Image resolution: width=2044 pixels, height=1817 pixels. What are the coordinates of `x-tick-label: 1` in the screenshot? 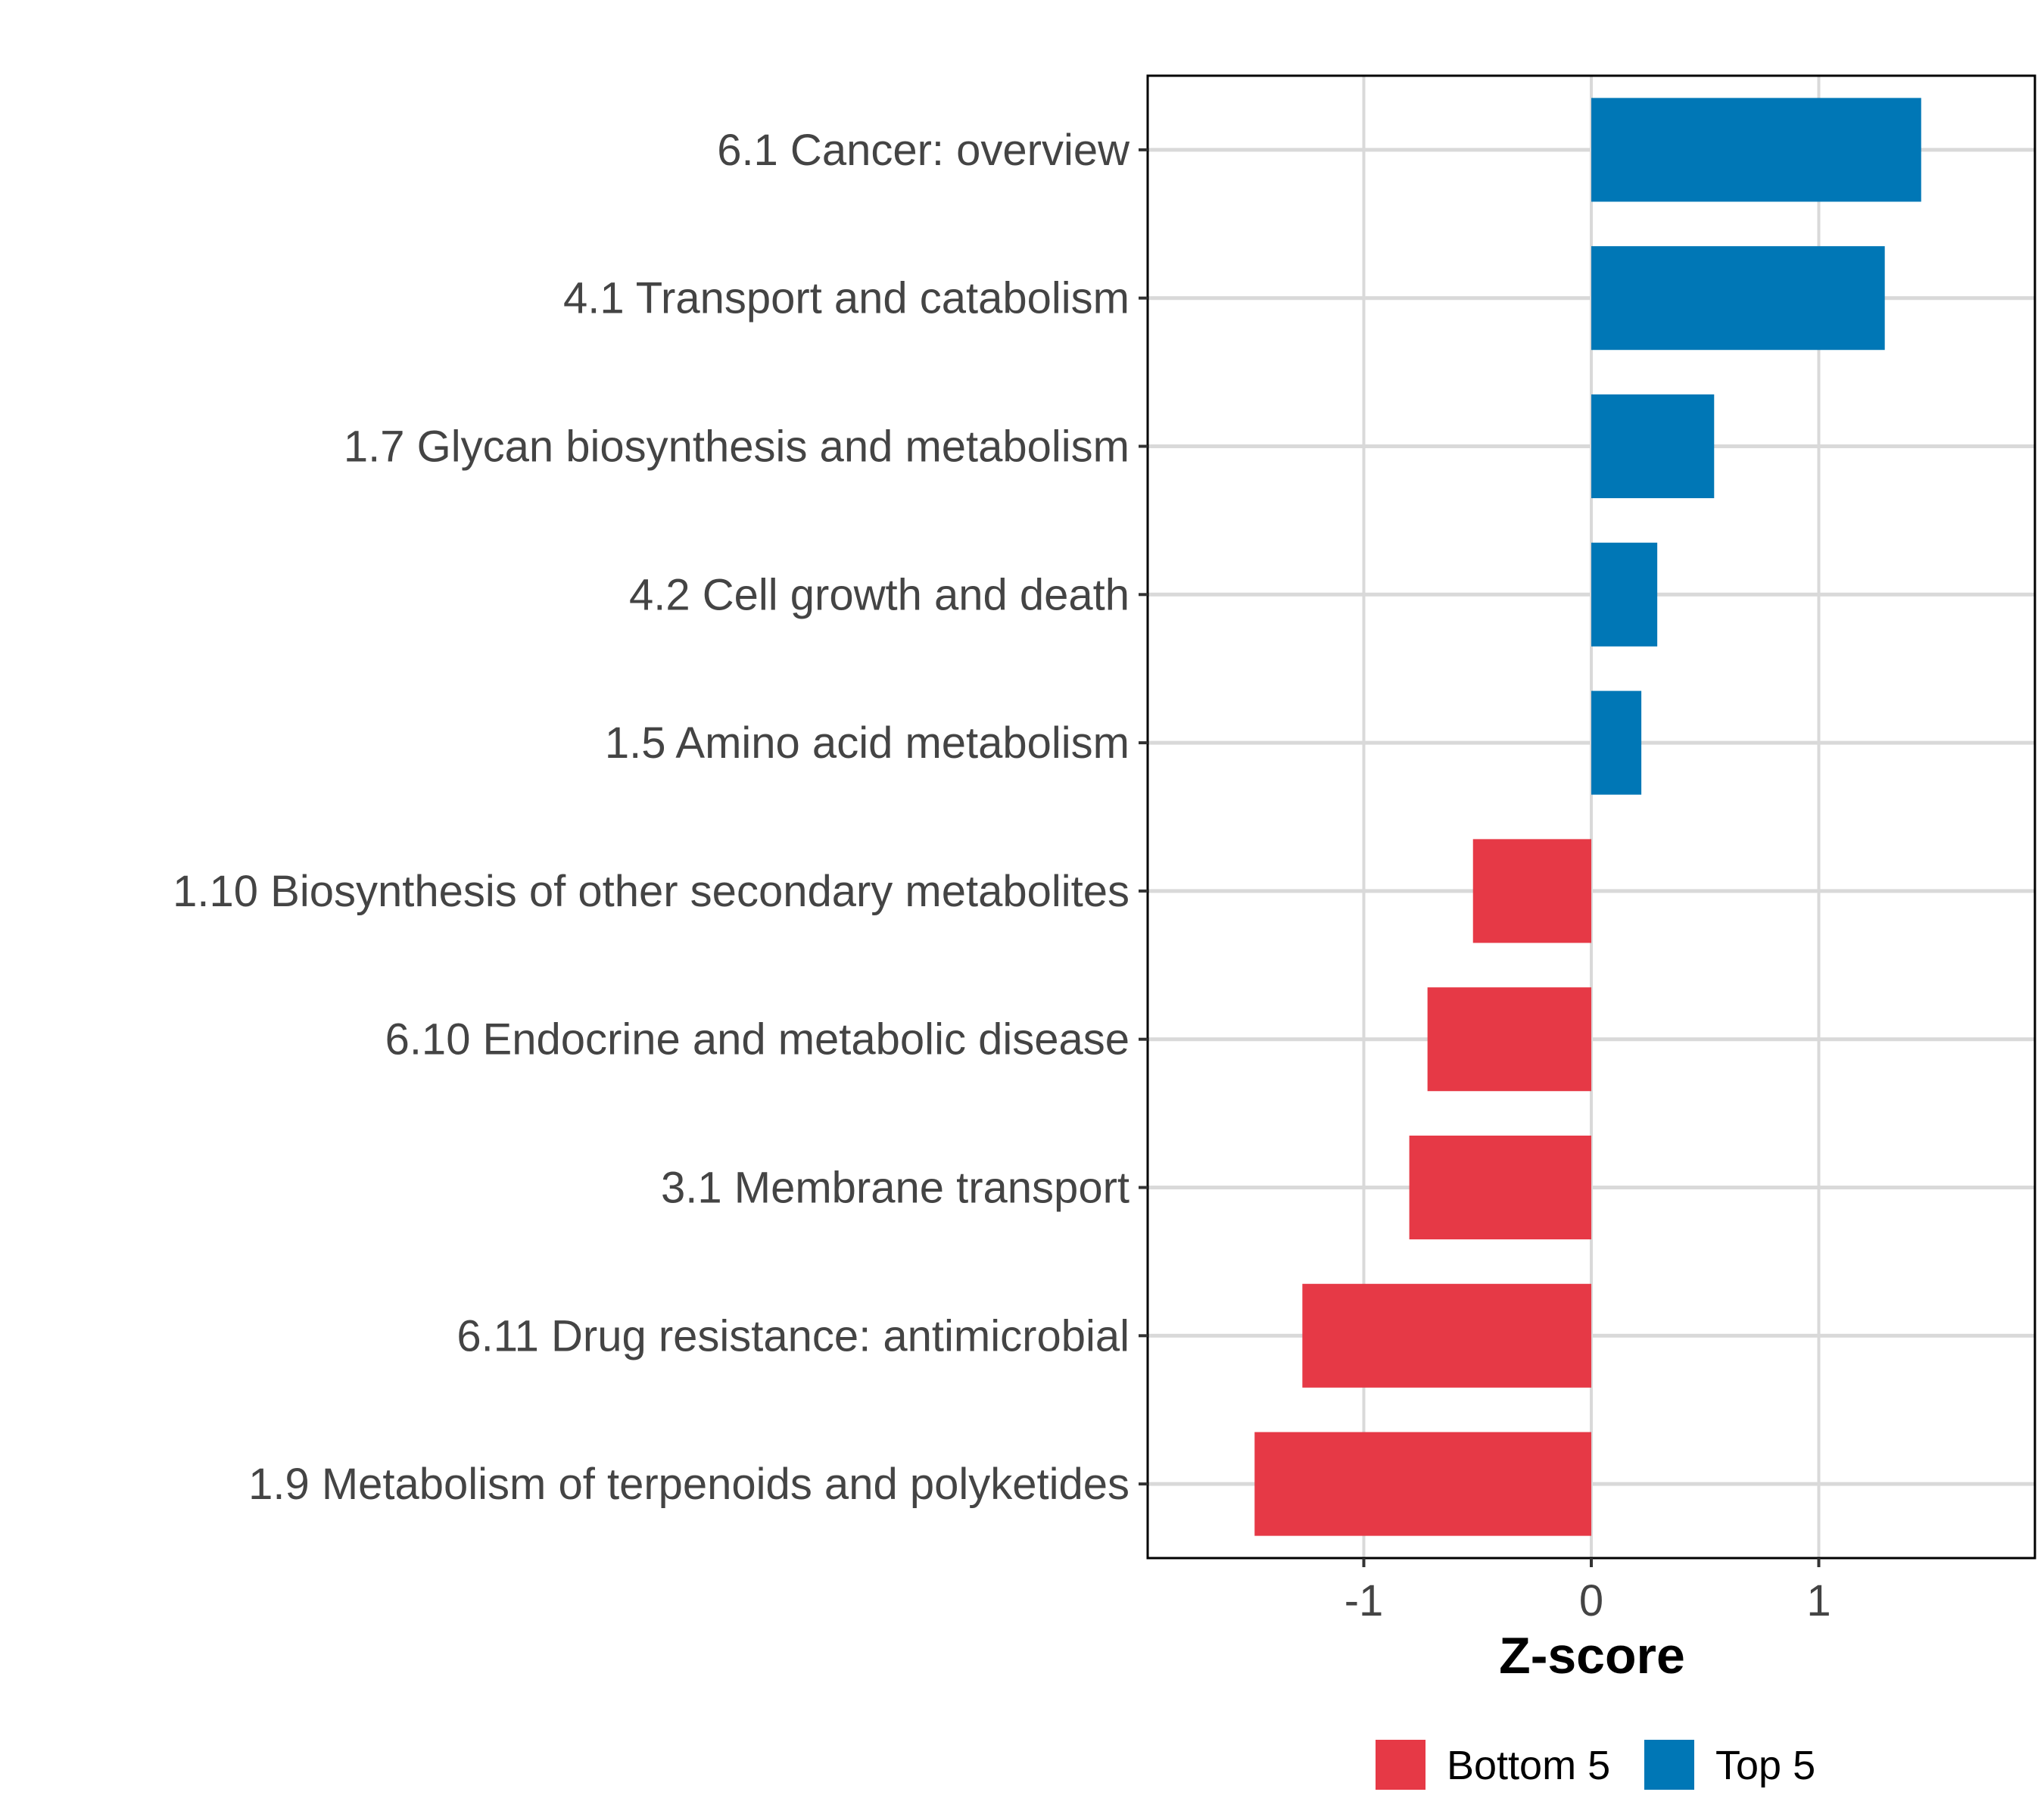 It's located at (1818, 1600).